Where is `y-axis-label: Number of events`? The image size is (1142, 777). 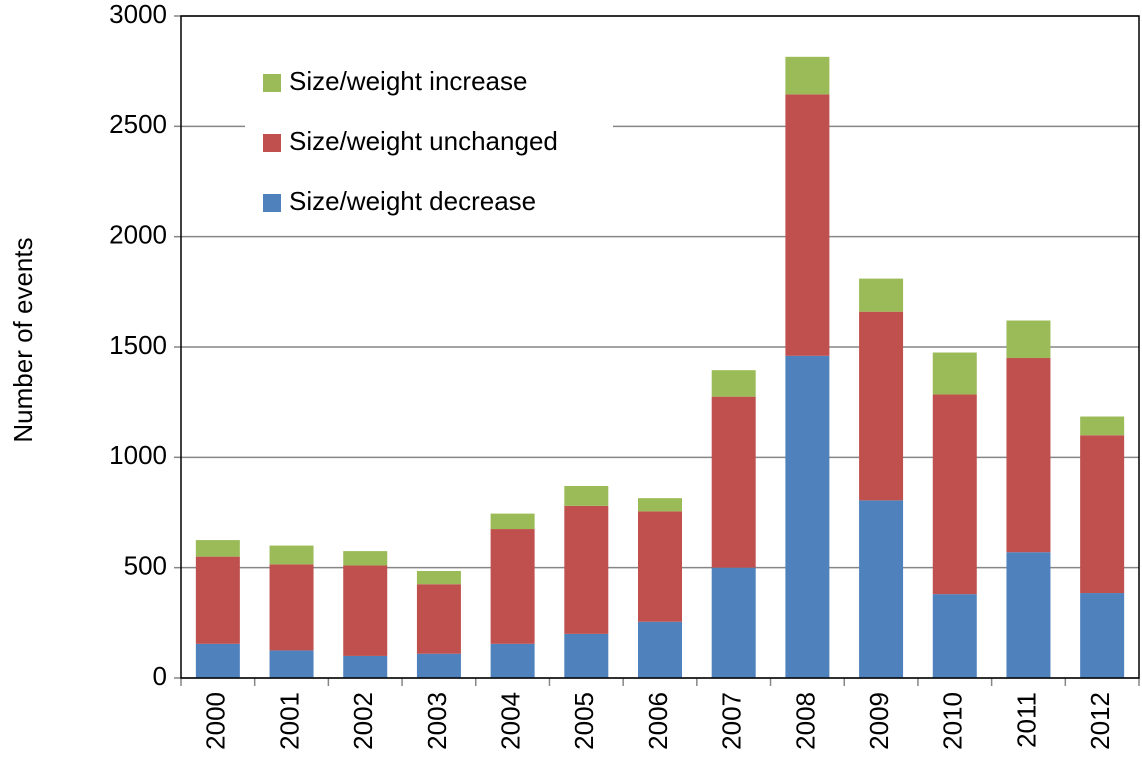 y-axis-label: Number of events is located at coordinates (23, 339).